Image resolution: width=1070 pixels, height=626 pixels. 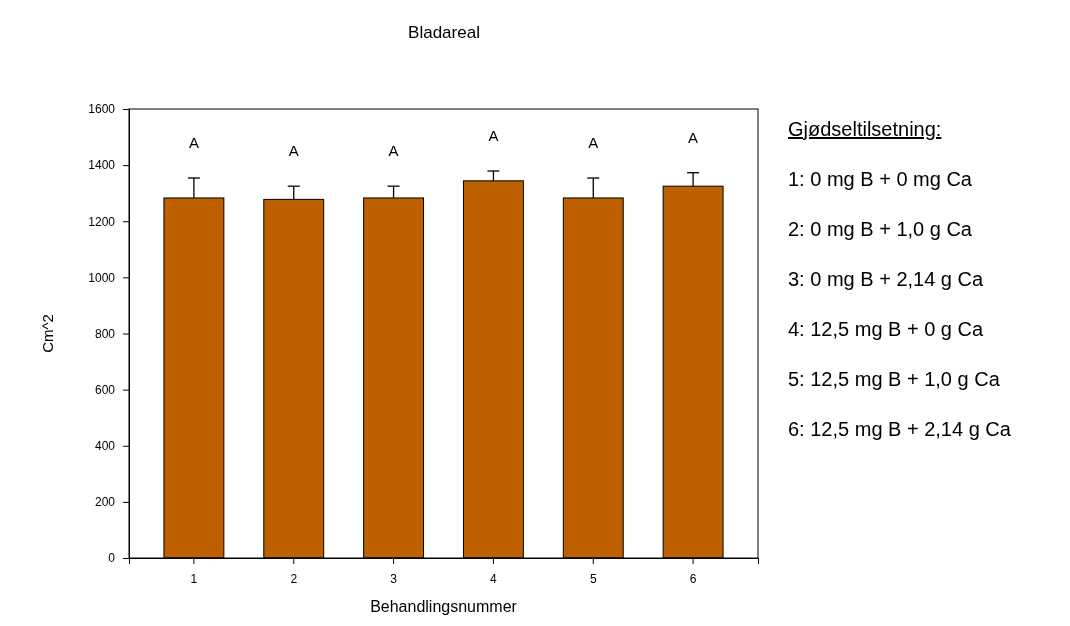 What do you see at coordinates (102, 109) in the screenshot?
I see `y-tick-label: 1600` at bounding box center [102, 109].